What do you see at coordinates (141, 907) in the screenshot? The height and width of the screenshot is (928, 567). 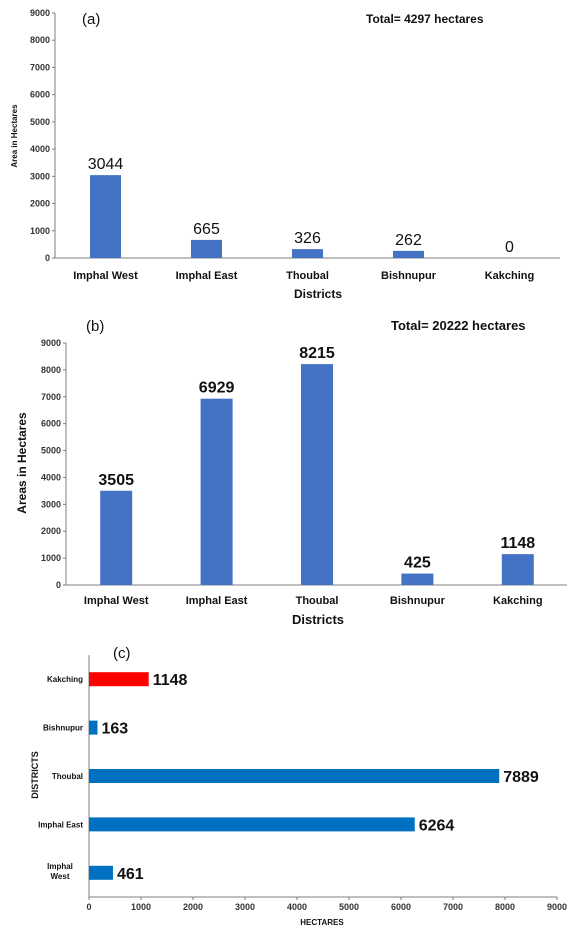 I see `panel-c-xtick-label: 1000` at bounding box center [141, 907].